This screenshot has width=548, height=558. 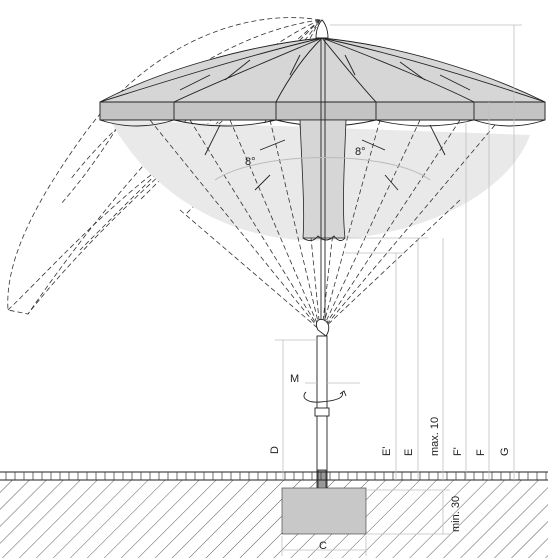 I want to click on dim-F1-label: F', so click(x=458, y=451).